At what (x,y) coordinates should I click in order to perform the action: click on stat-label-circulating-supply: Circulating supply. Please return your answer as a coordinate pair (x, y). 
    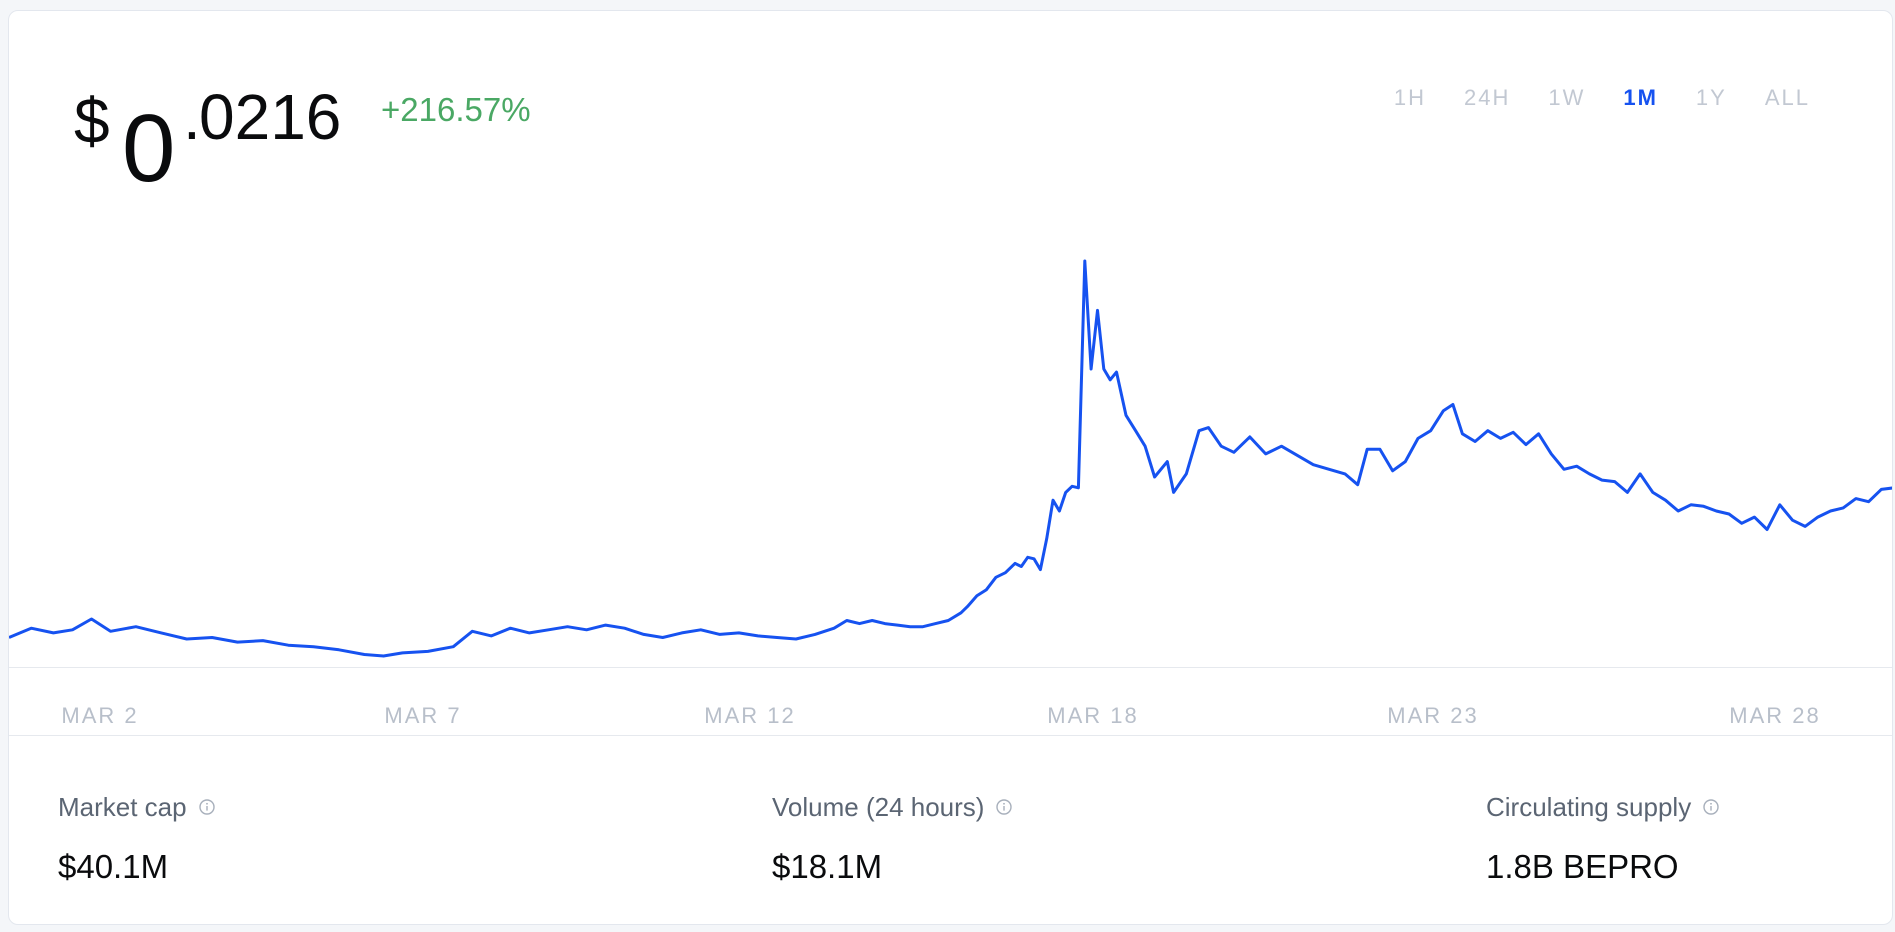
    Looking at the image, I should click on (1589, 807).